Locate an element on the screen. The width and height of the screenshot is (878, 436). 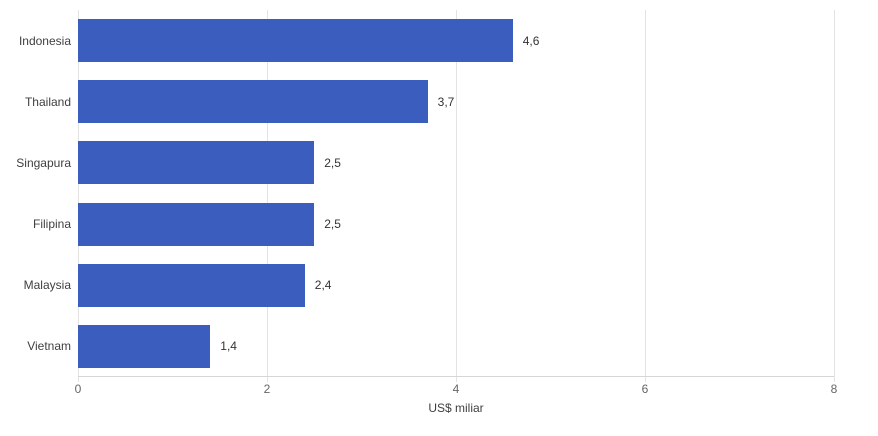
bar-row: 3,7 is located at coordinates (456, 101).